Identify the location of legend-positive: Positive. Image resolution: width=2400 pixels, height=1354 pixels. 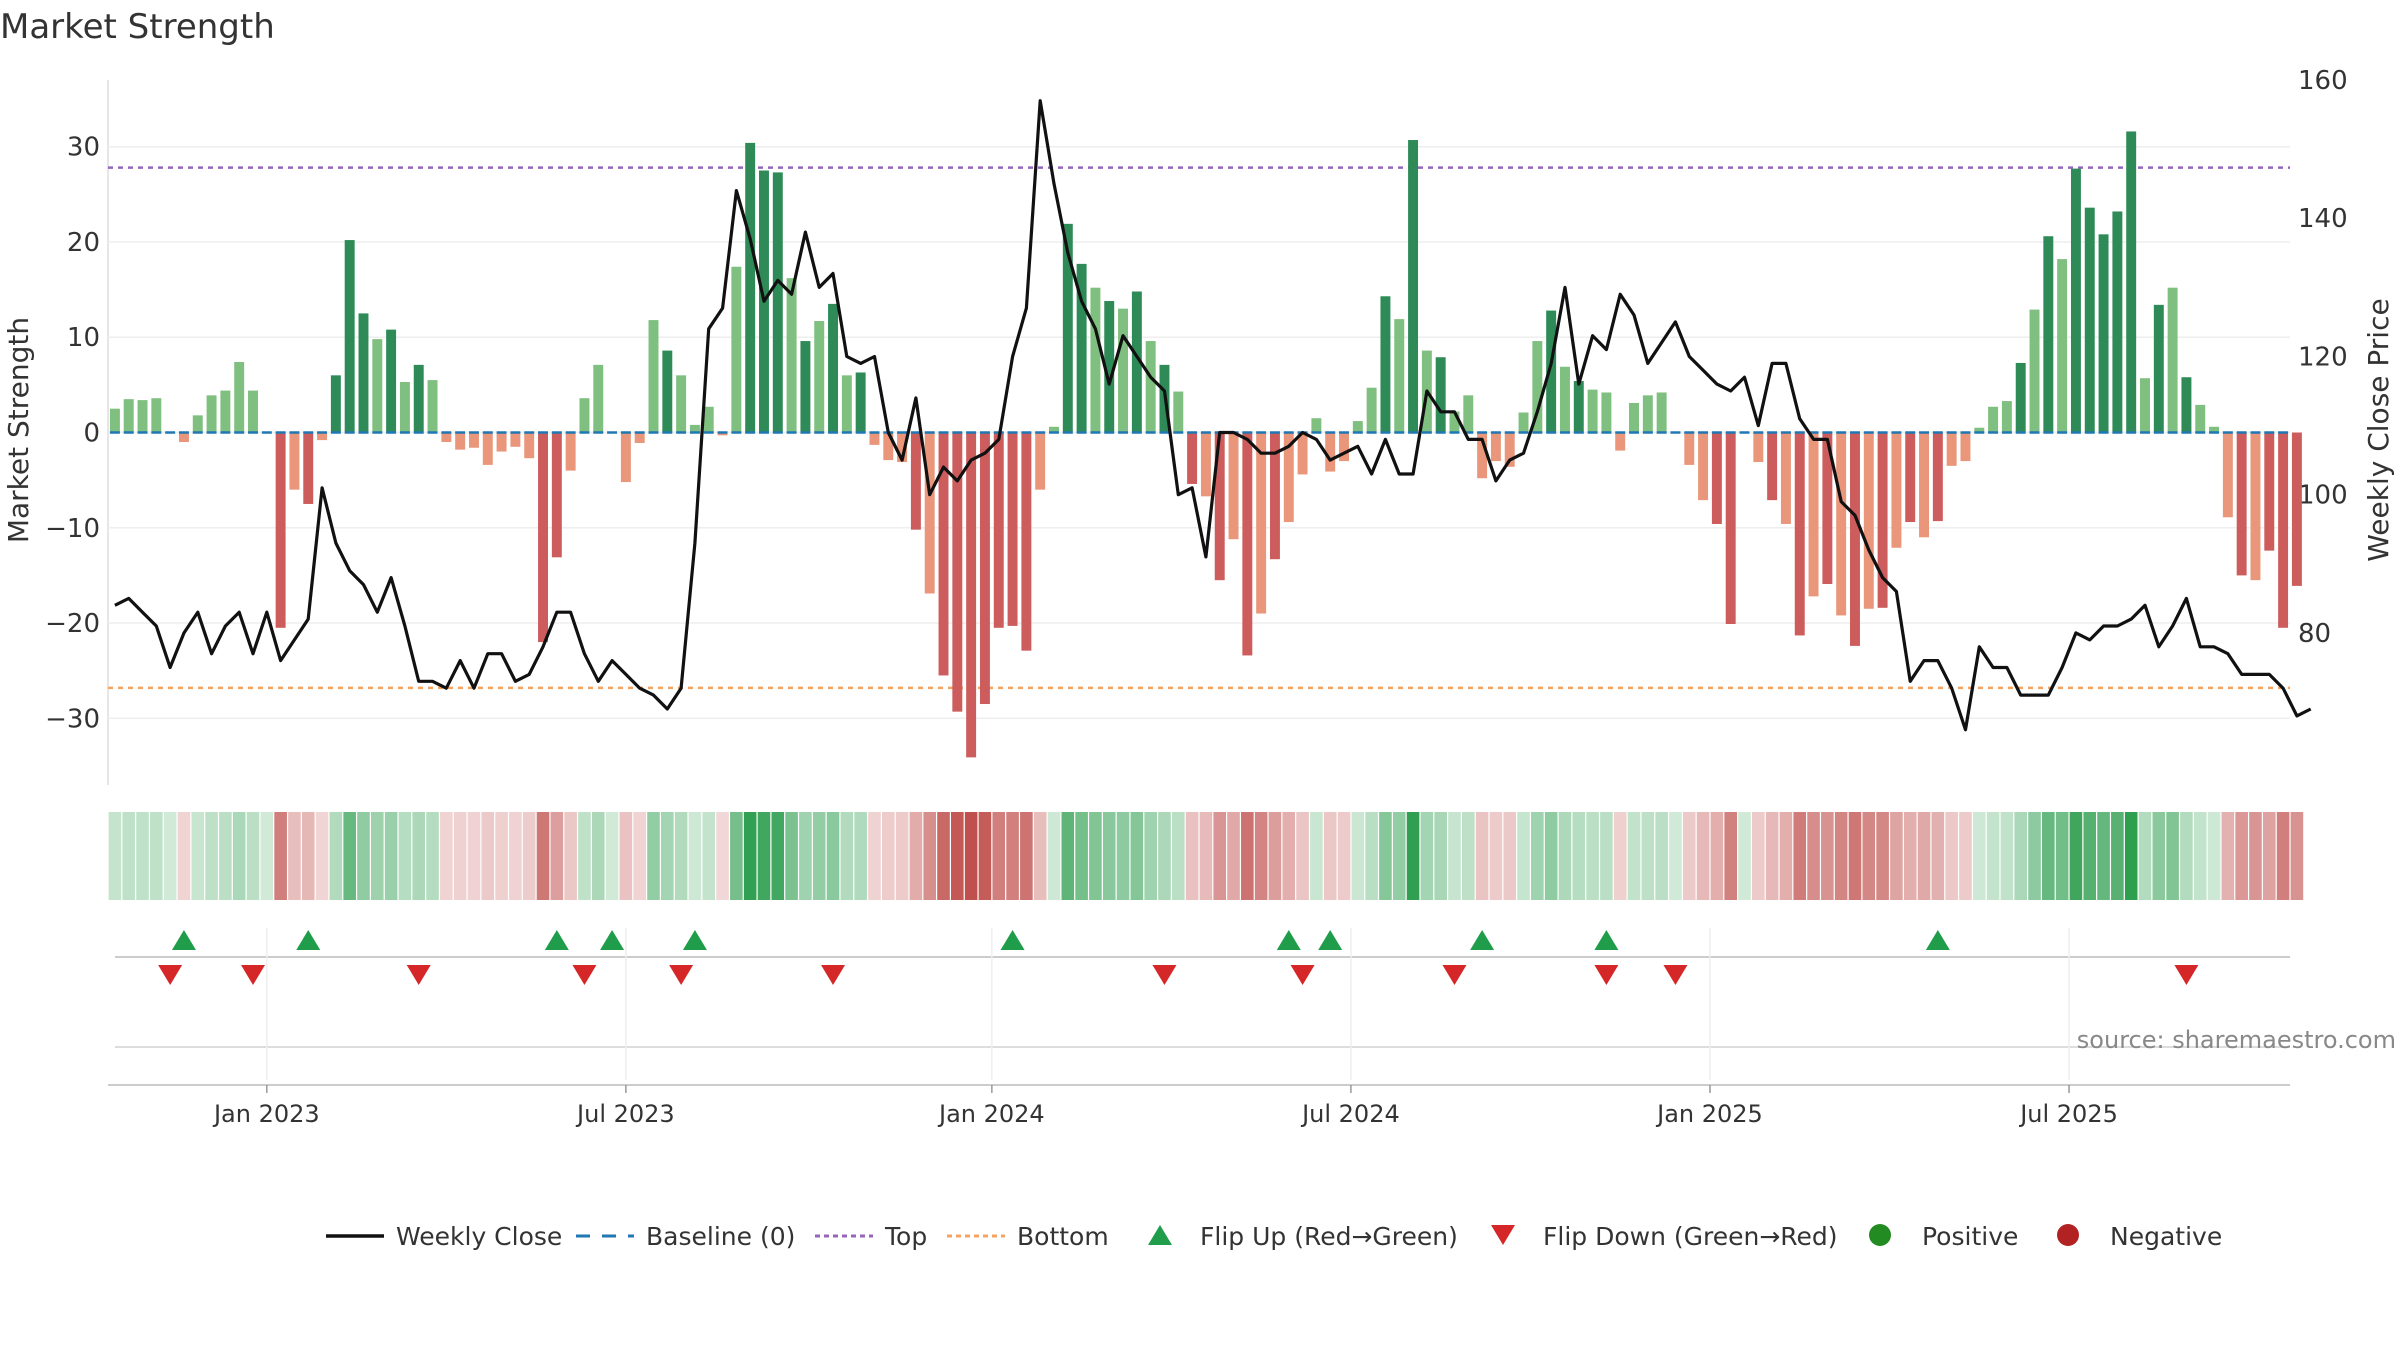
(1943, 1236).